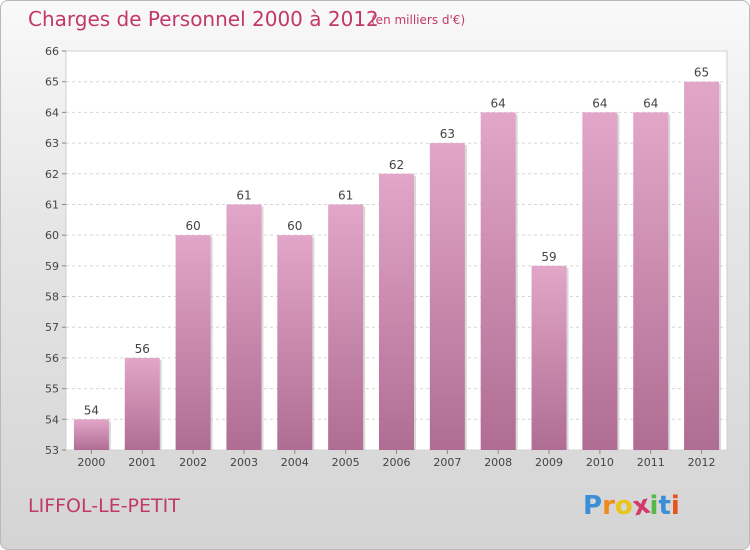 The width and height of the screenshot is (750, 550). Describe the element at coordinates (418, 20) in the screenshot. I see `chart-subtitle: (en milliers d'€)` at that location.